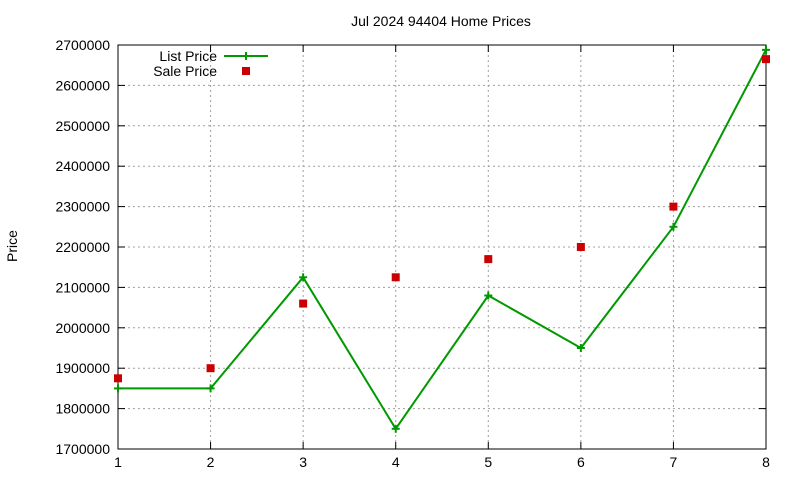  I want to click on x-tick-label: 1, so click(118, 462).